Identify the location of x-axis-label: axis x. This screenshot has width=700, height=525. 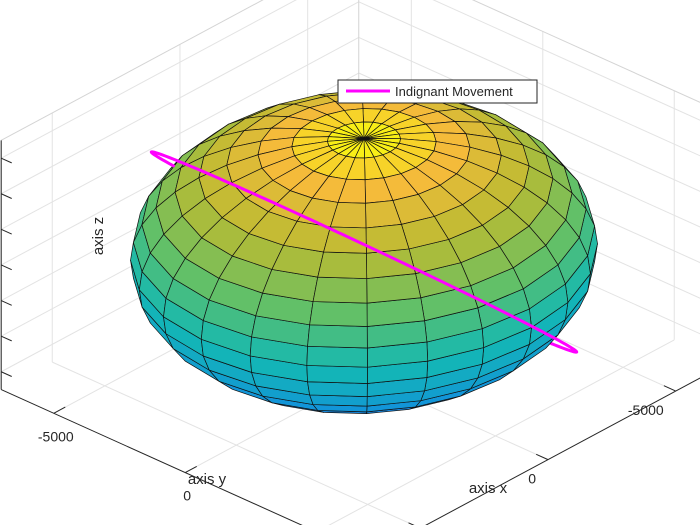
(488, 488).